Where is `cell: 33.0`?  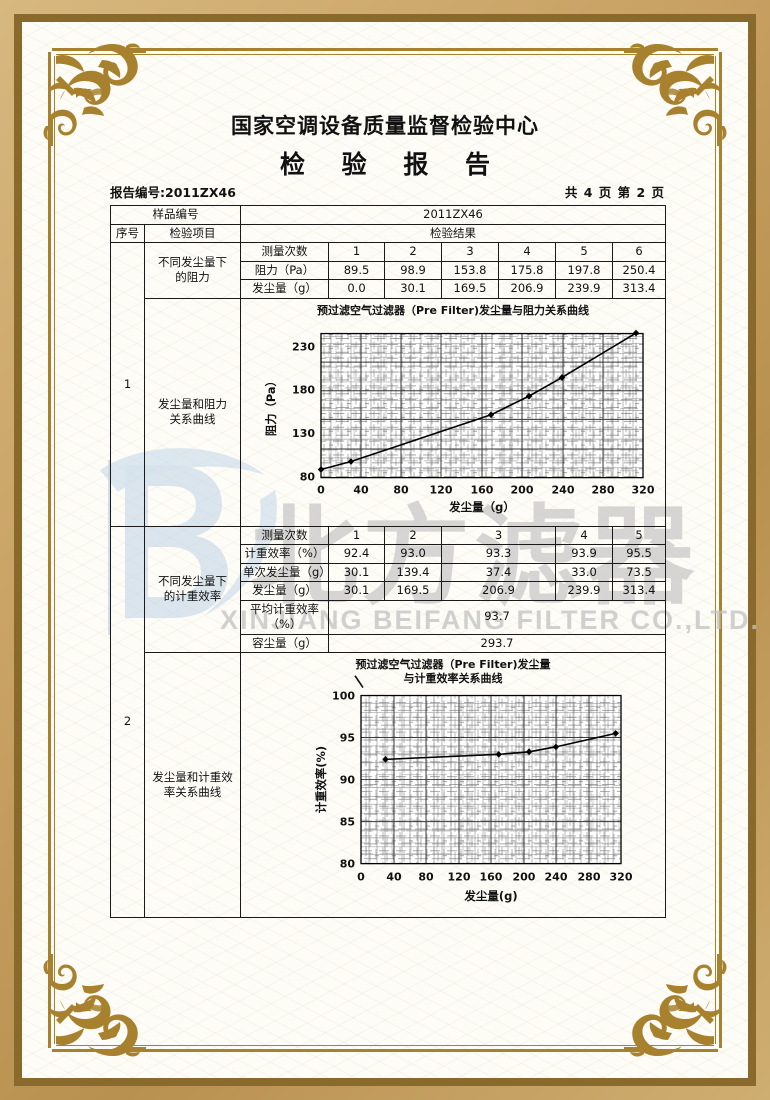
cell: 33.0 is located at coordinates (584, 572).